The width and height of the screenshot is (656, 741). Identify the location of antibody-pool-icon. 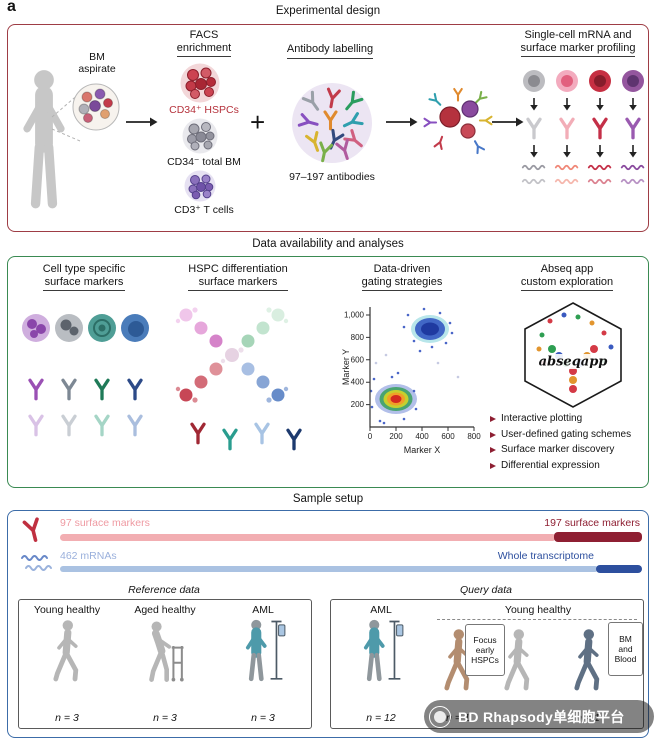
(332, 123).